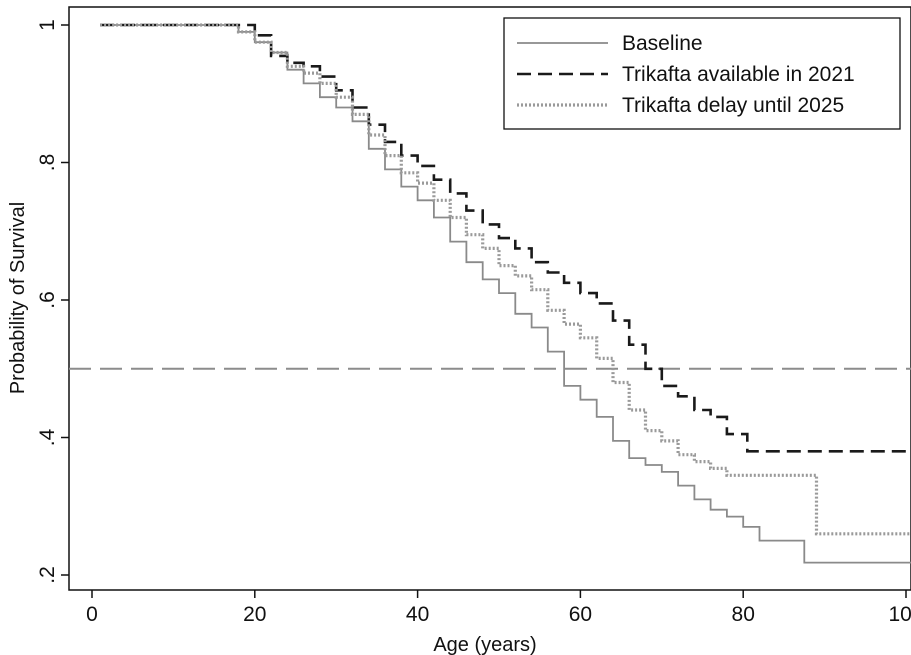  Describe the element at coordinates (484, 644) in the screenshot. I see `x-axis-title: Age (years)` at that location.